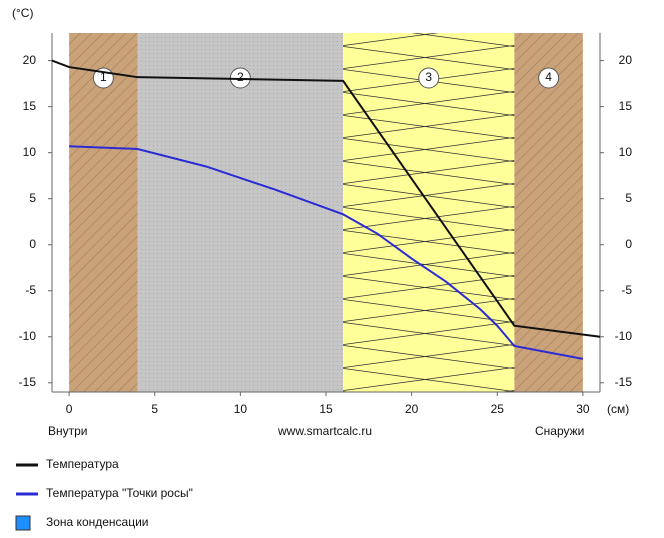 This screenshot has height=538, width=664. What do you see at coordinates (30, 106) in the screenshot?
I see `y-tick-label: 15` at bounding box center [30, 106].